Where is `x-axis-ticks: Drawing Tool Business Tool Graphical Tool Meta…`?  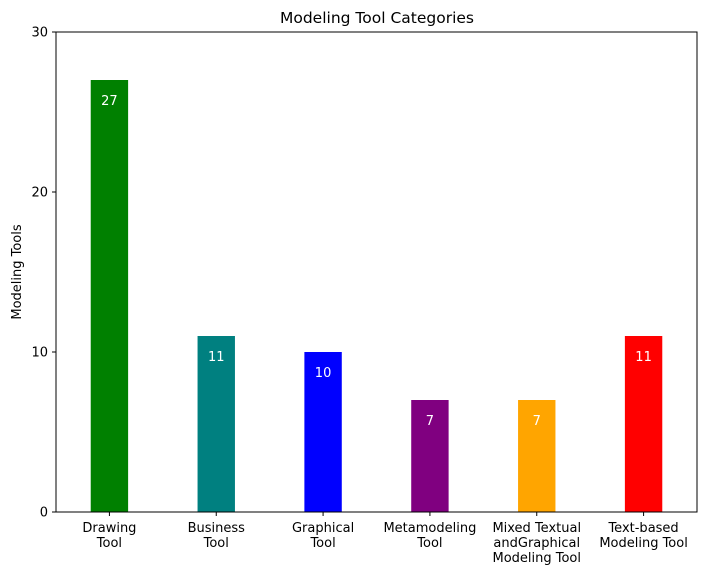
x-axis-ticks: Drawing Tool Business Tool Graphical Tool Meta… is located at coordinates (385, 539).